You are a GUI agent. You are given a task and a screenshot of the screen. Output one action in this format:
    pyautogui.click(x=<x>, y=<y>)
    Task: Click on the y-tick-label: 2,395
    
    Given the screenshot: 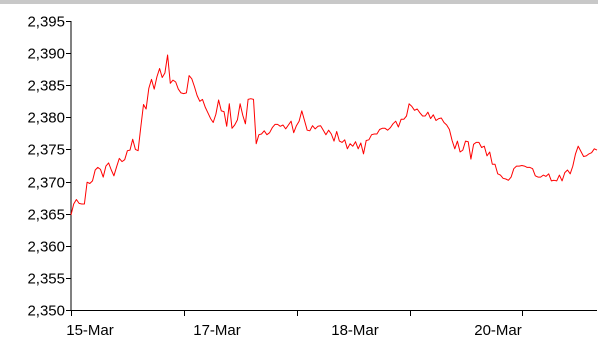 What is the action you would take?
    pyautogui.click(x=46, y=22)
    